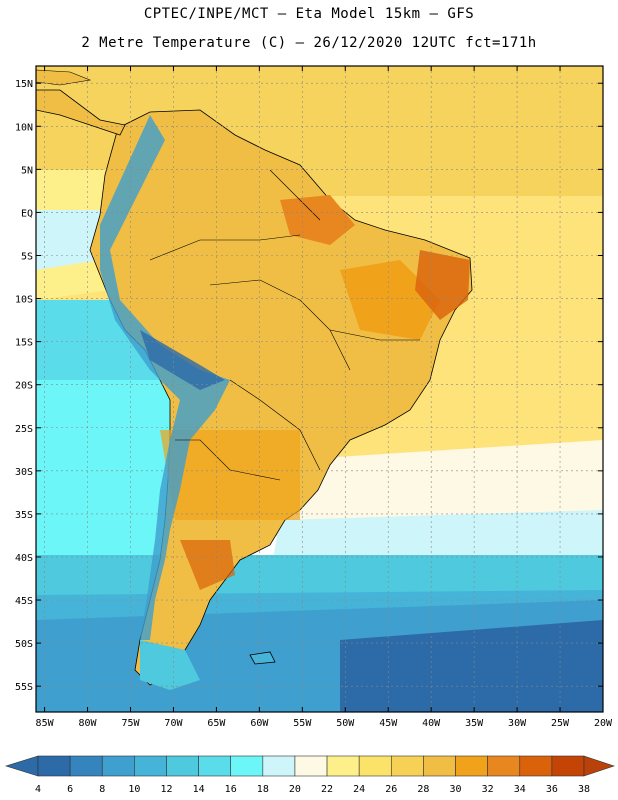  Describe the element at coordinates (552, 789) in the screenshot. I see `colorbar-label: 36` at that location.